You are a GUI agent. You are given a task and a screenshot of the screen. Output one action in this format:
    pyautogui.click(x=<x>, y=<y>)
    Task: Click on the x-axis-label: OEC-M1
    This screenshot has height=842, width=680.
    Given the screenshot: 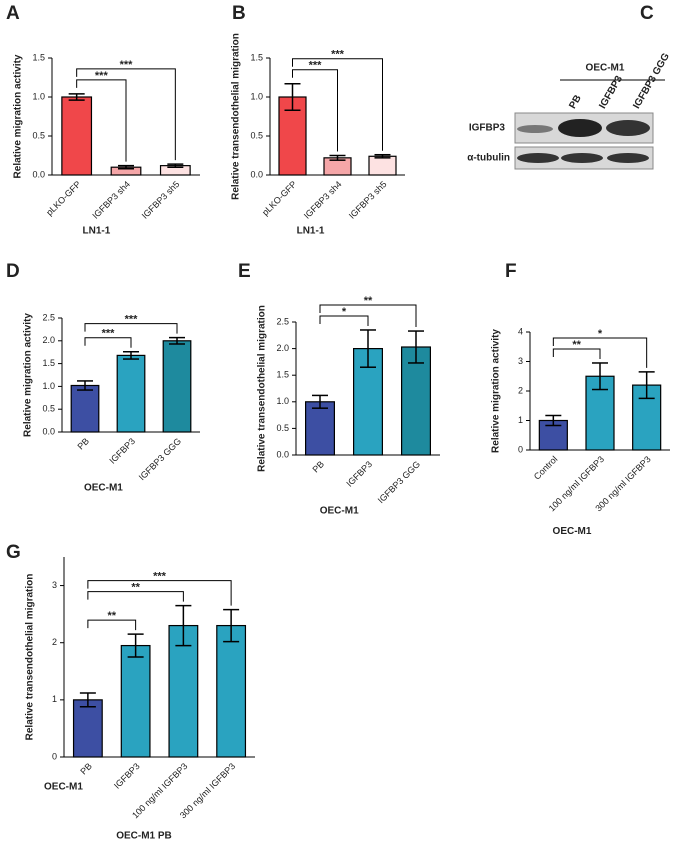 What is the action you would take?
    pyautogui.click(x=103, y=488)
    